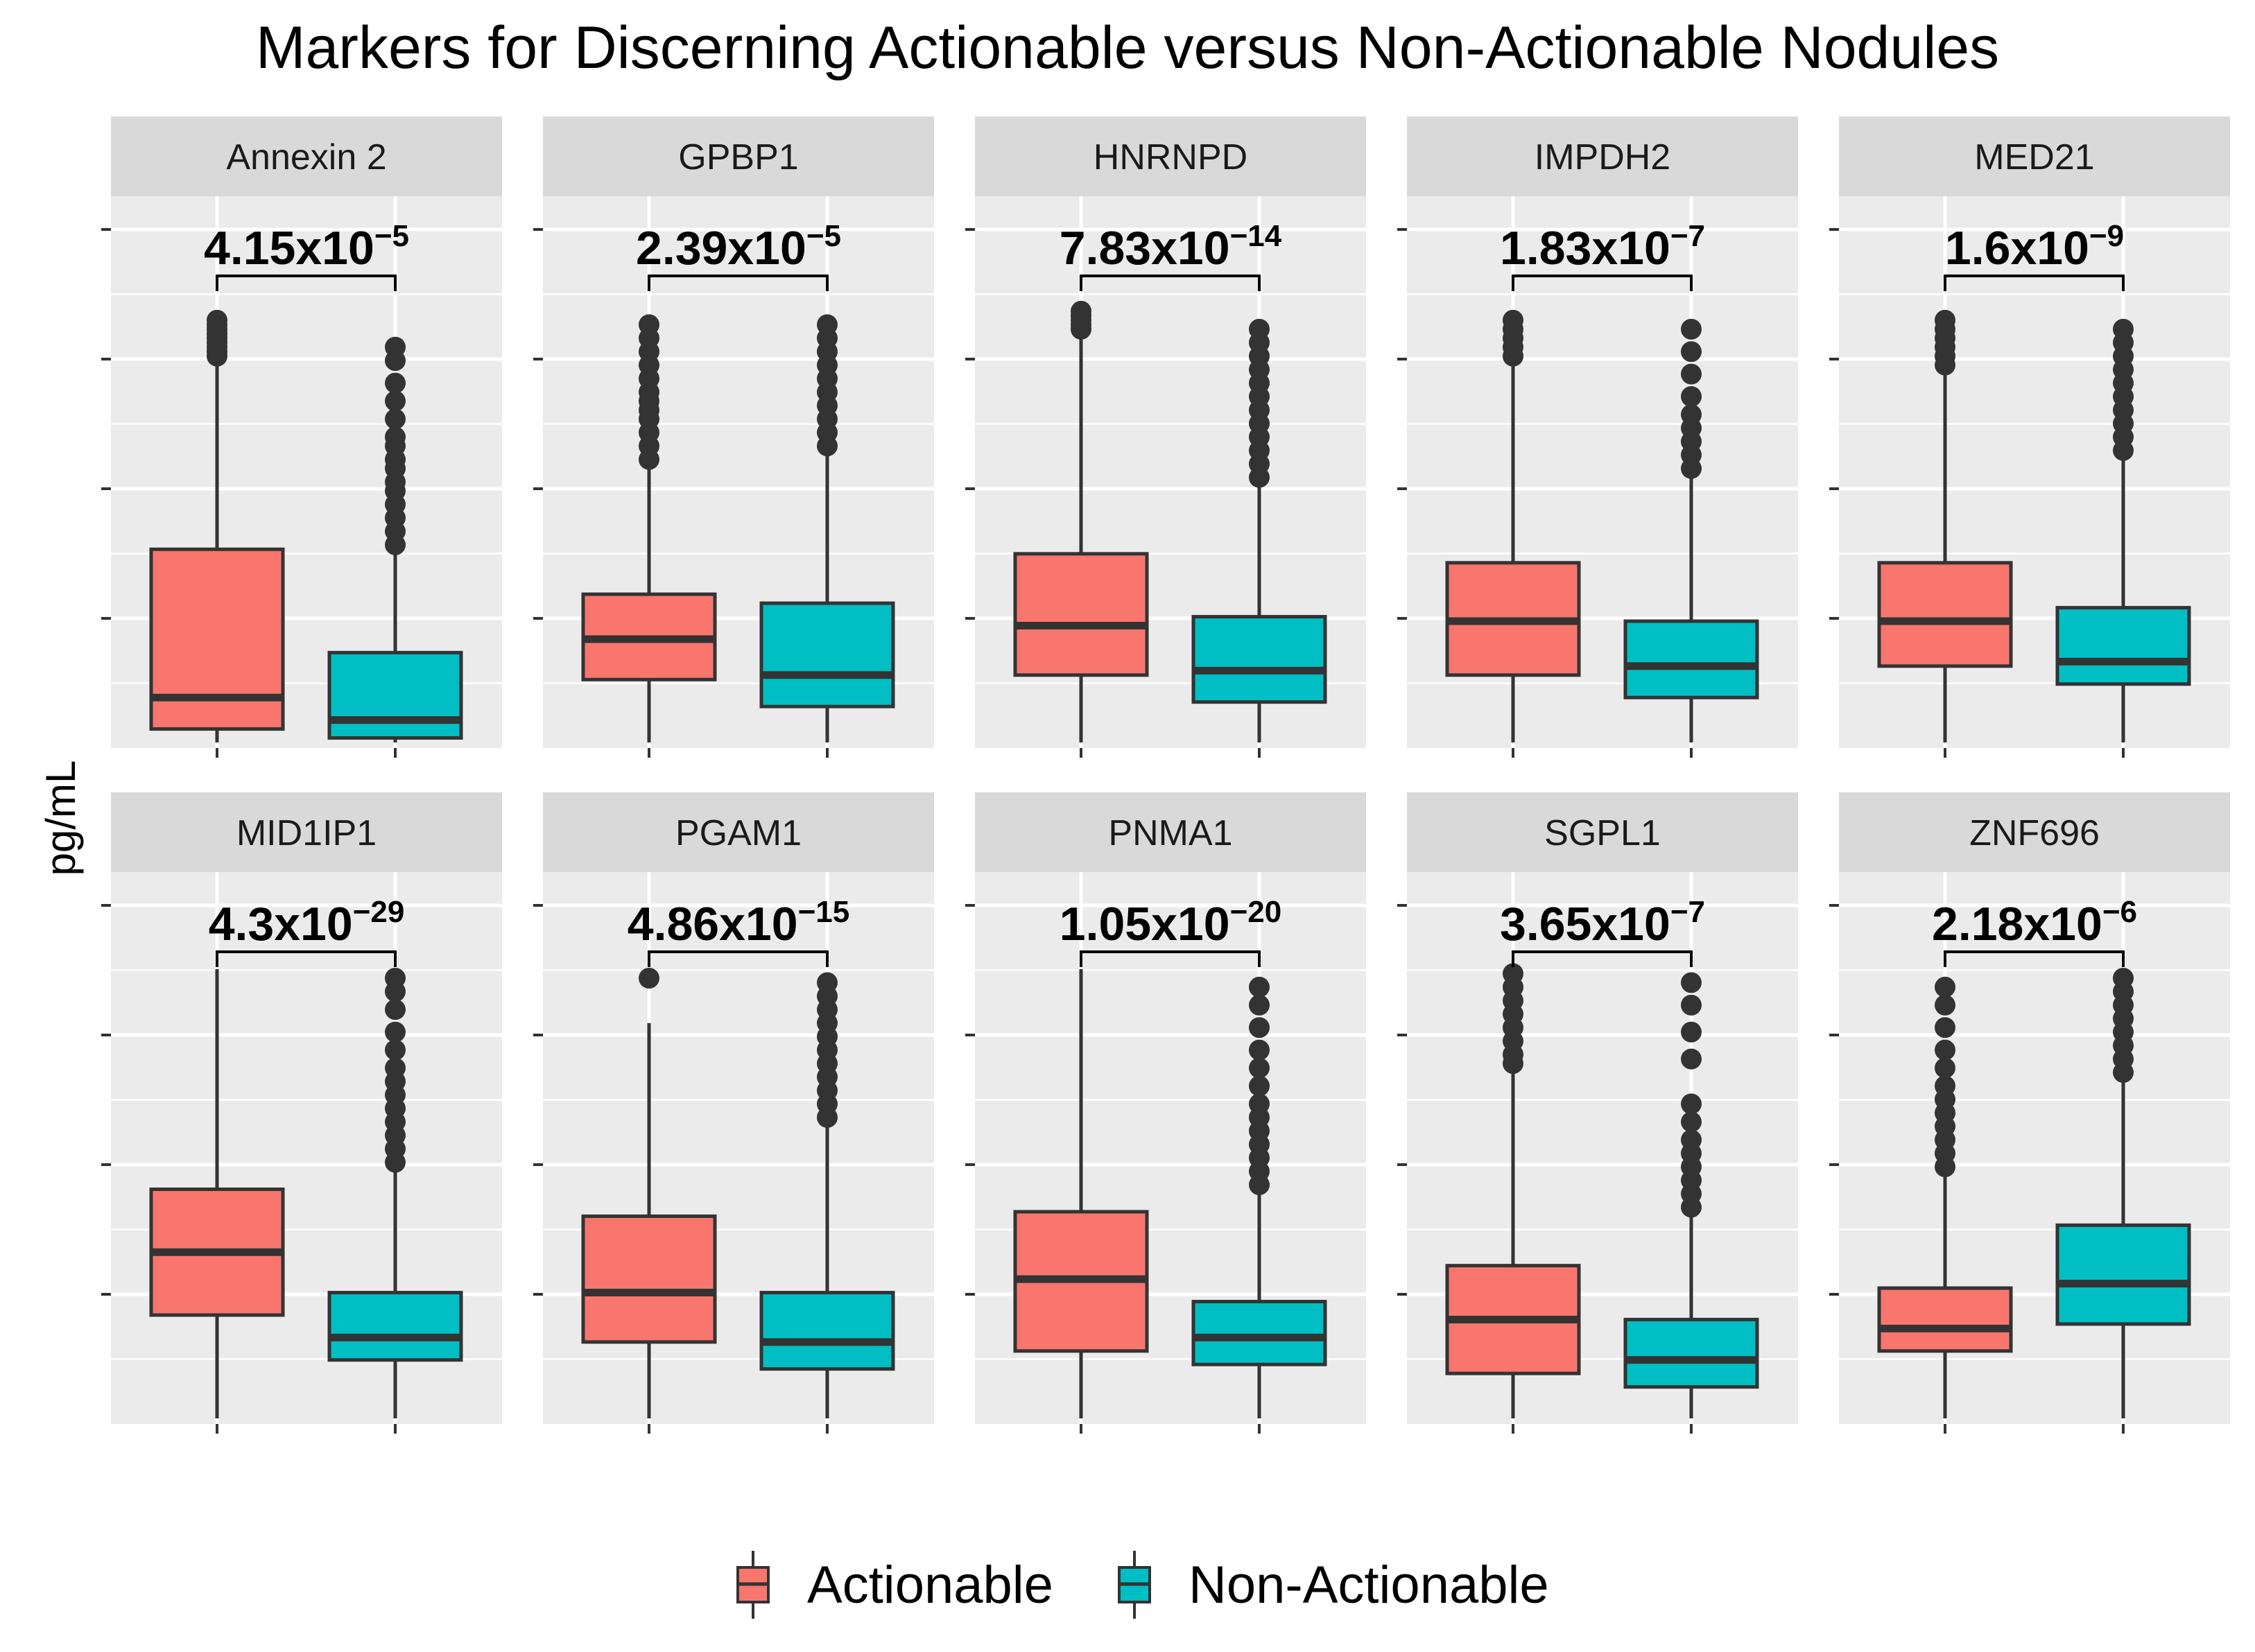  What do you see at coordinates (713, 924) in the screenshot?
I see `p-value-base: 4.86x10` at bounding box center [713, 924].